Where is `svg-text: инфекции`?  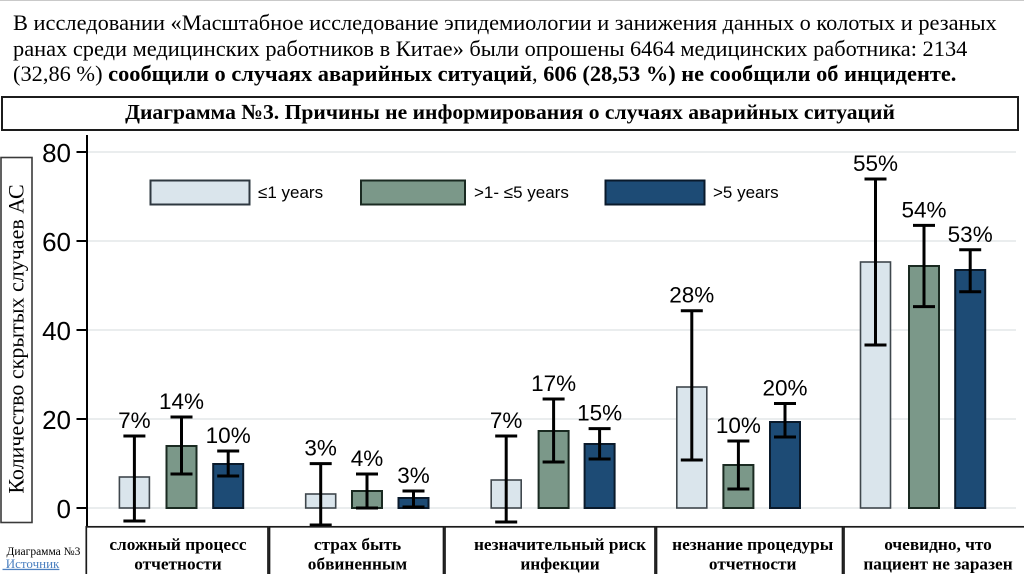
svg-text: инфекции is located at coordinates (559, 563).